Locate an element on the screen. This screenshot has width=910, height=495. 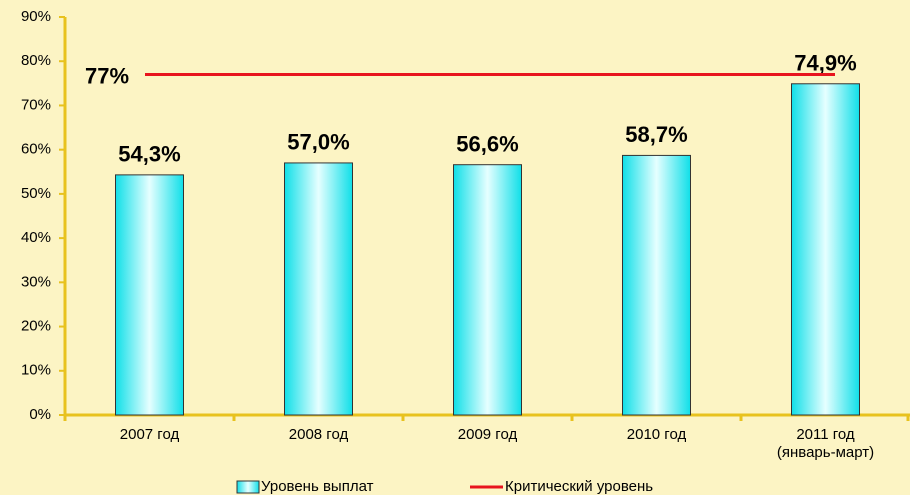
y-tick-label: 40% is located at coordinates (36, 237).